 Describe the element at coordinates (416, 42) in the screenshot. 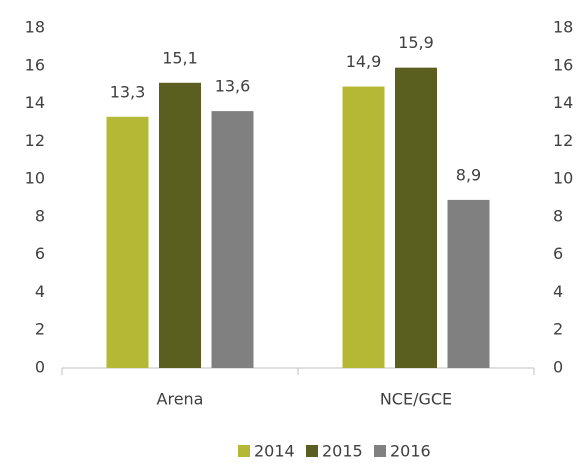

I see `value-label: 15,9` at that location.